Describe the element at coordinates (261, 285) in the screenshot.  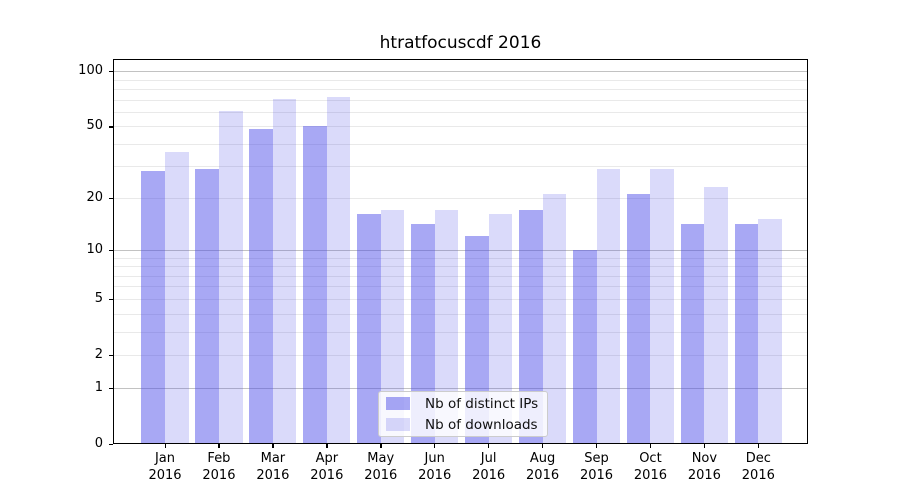
I see `bar-distinct-ips-mar` at that location.